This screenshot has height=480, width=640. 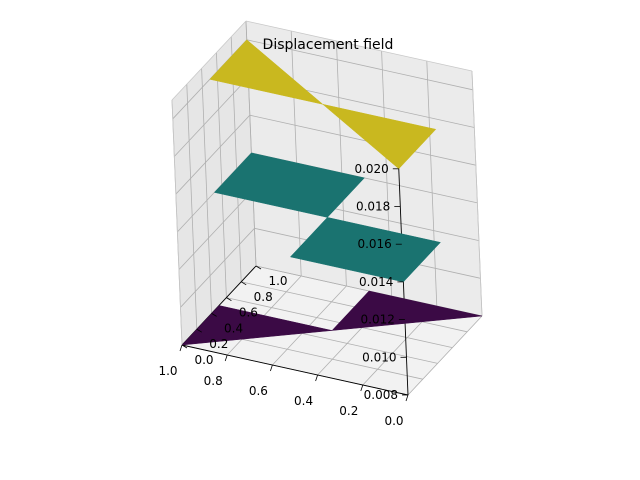 What do you see at coordinates (378, 320) in the screenshot?
I see `z-tick-label: 0.012` at bounding box center [378, 320].